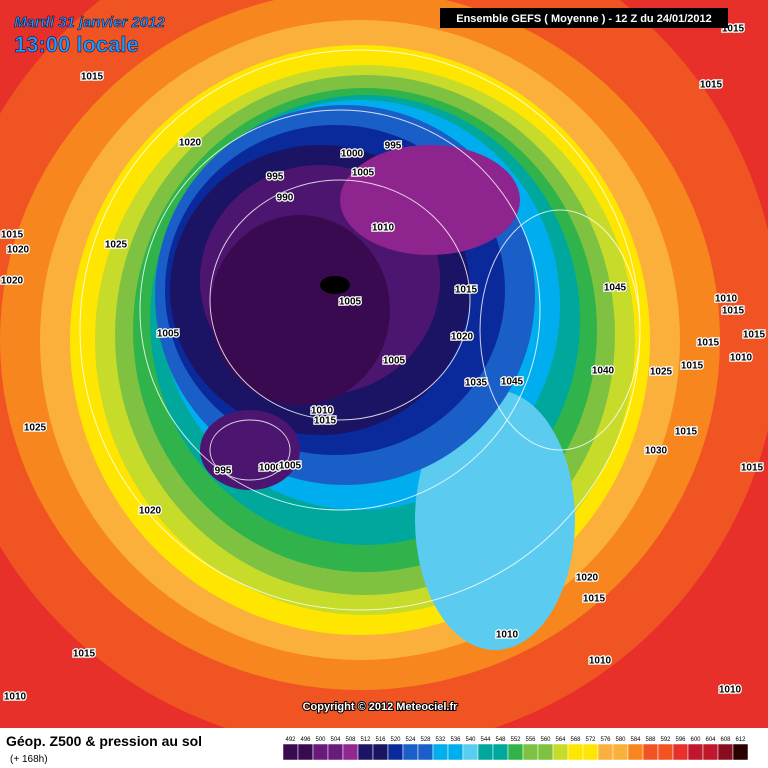 The height and width of the screenshot is (768, 768). What do you see at coordinates (740, 740) in the screenshot?
I see `legend-tick-label: 612` at bounding box center [740, 740].